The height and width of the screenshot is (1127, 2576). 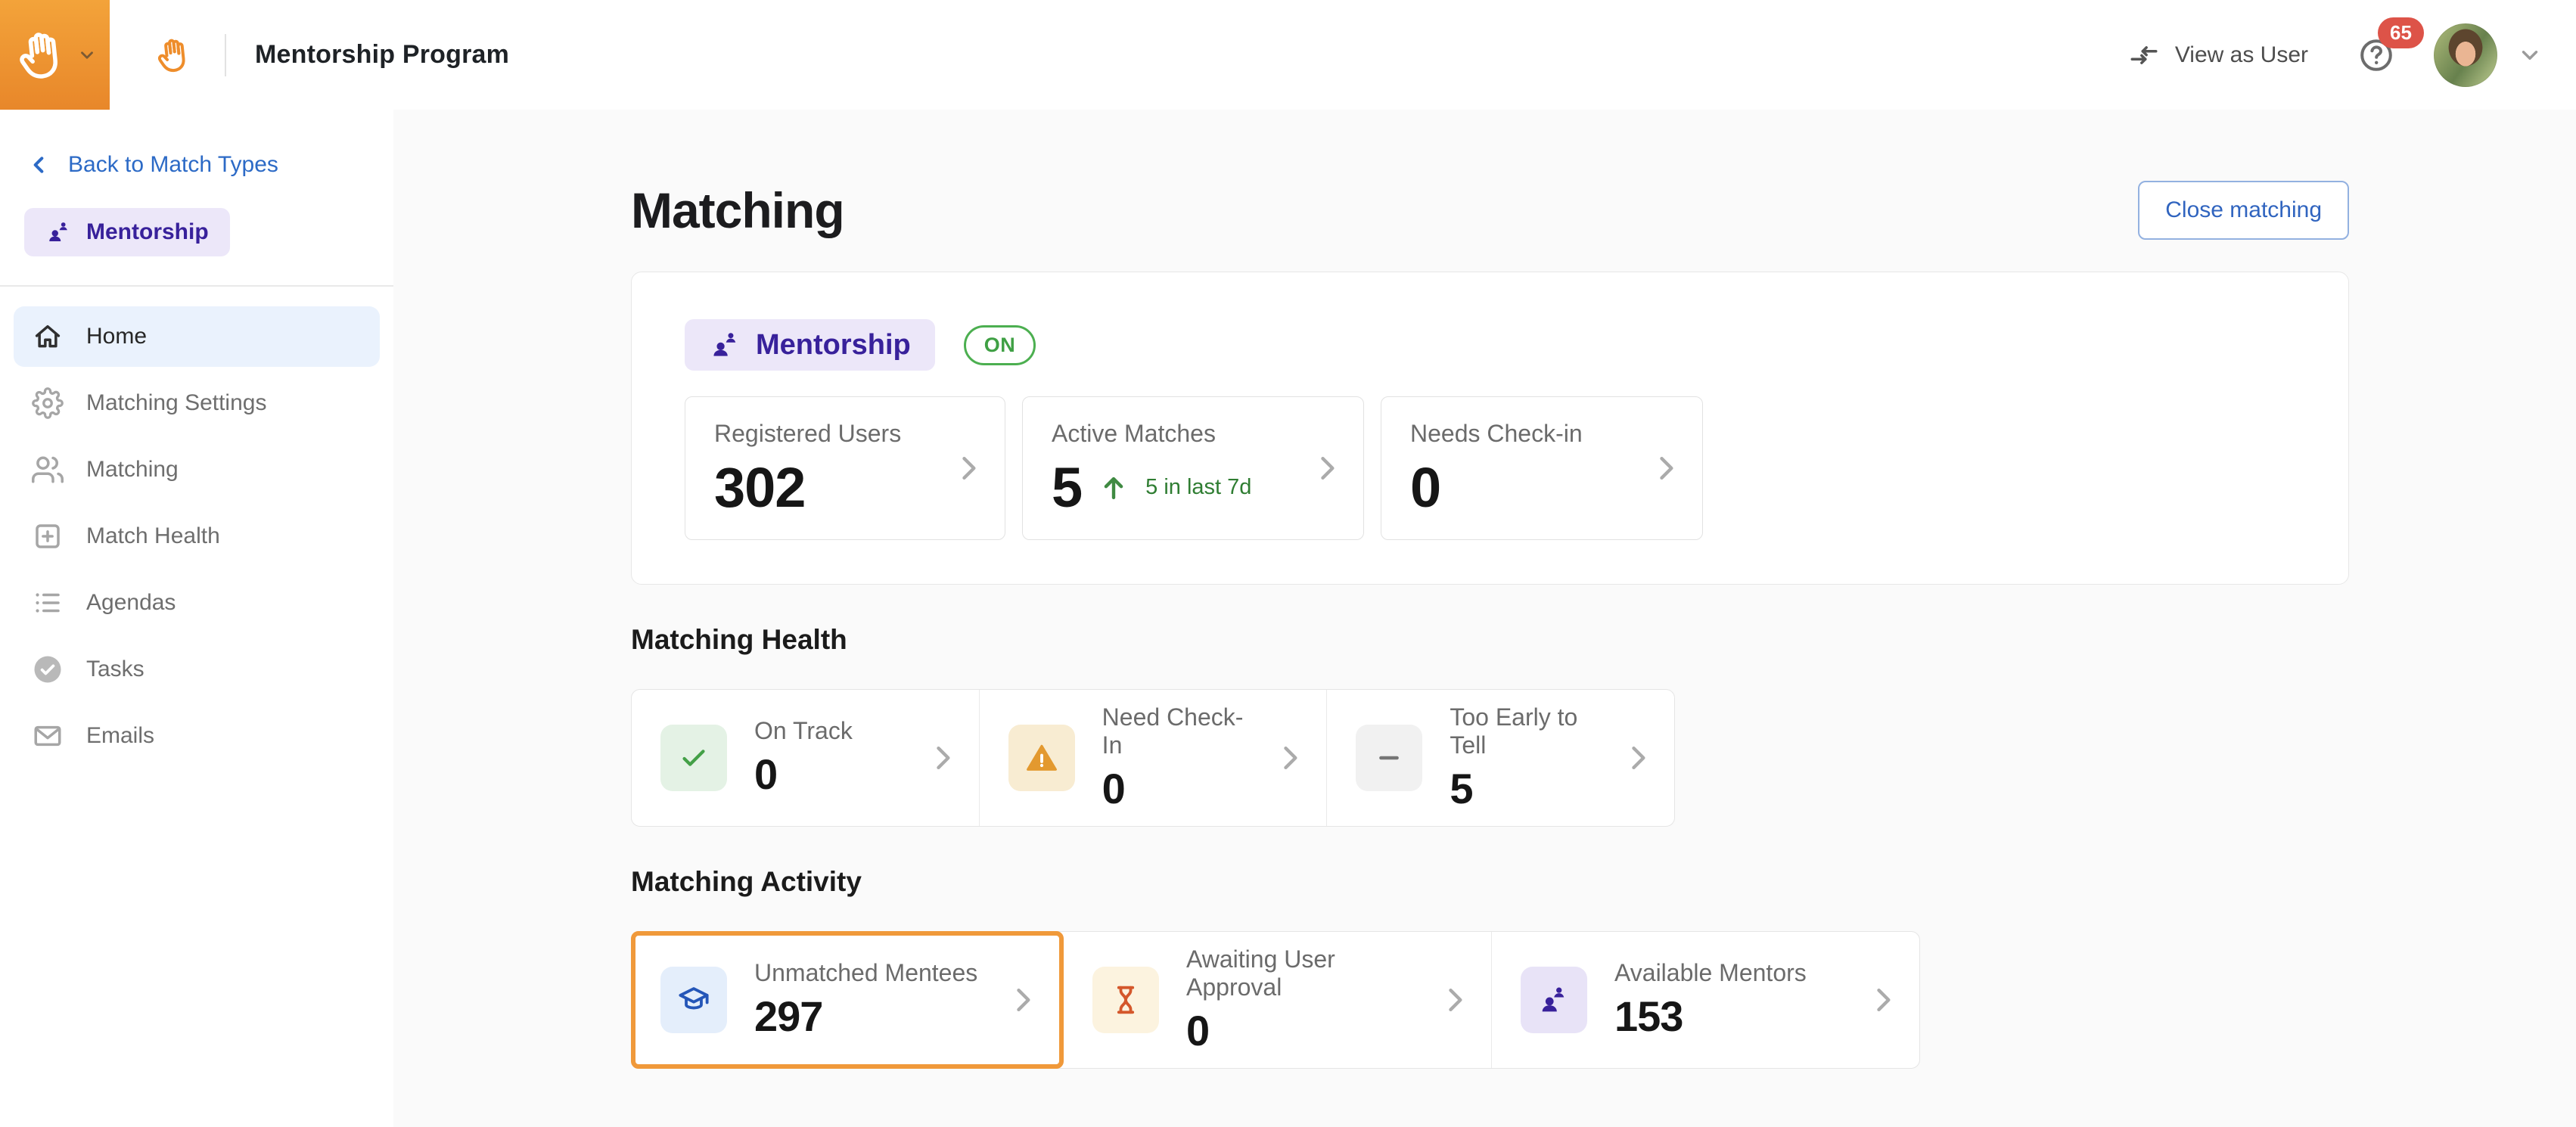 I want to click on overview-match-type-badge: Mentorship, so click(x=810, y=345).